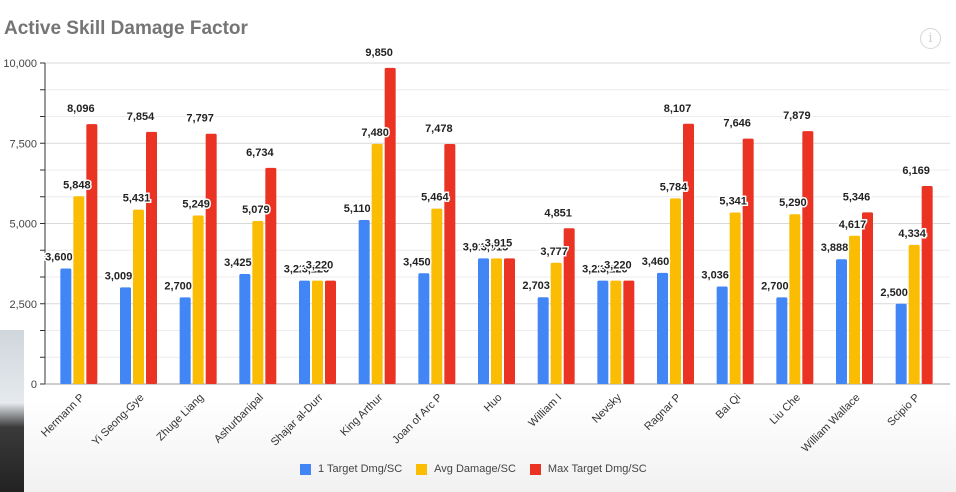 The width and height of the screenshot is (956, 492). What do you see at coordinates (375, 133) in the screenshot?
I see `data-label: 7,480` at bounding box center [375, 133].